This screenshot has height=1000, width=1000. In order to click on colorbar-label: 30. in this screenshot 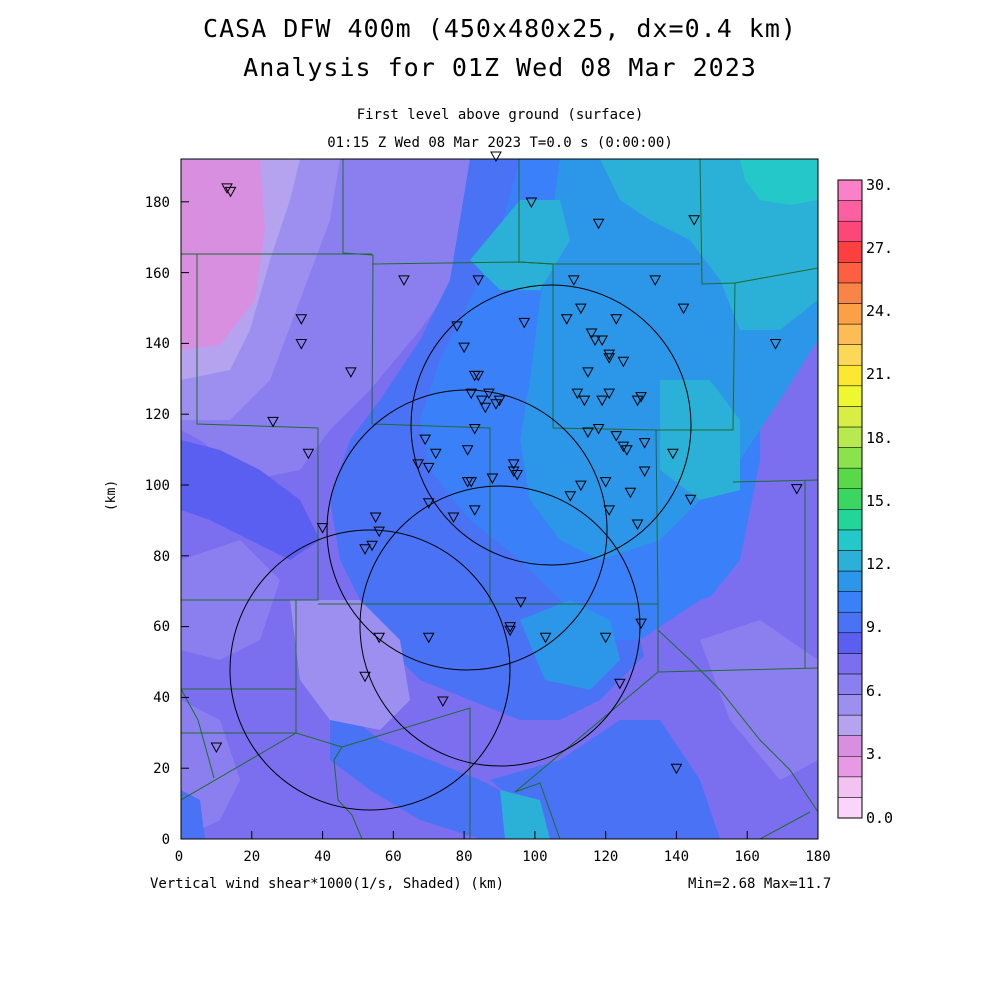, I will do `click(879, 185)`.